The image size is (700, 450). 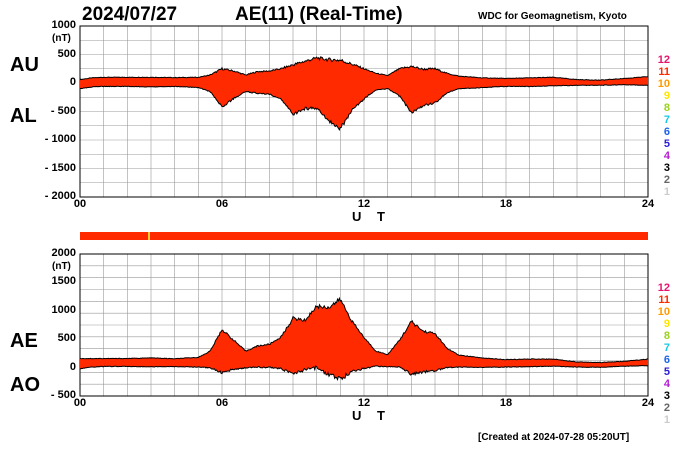 I want to click on series-area-au-al, so click(x=364, y=93).